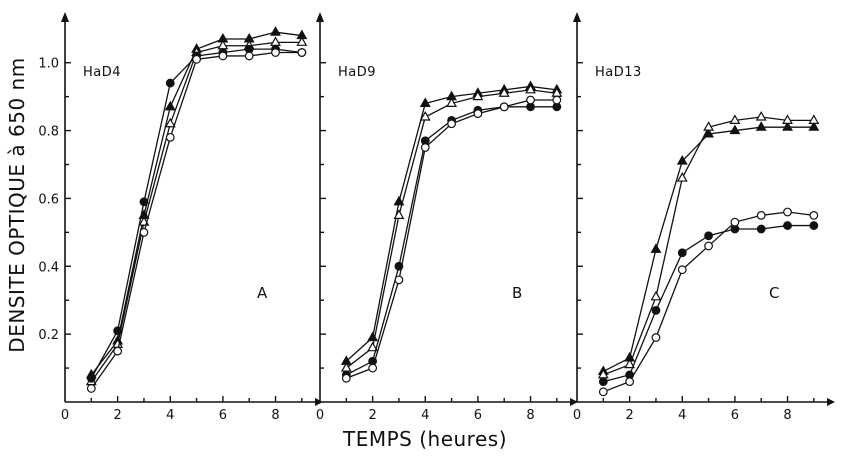 This screenshot has width=841, height=459. I want to click on y-tick-label: 1.0, so click(48, 64).